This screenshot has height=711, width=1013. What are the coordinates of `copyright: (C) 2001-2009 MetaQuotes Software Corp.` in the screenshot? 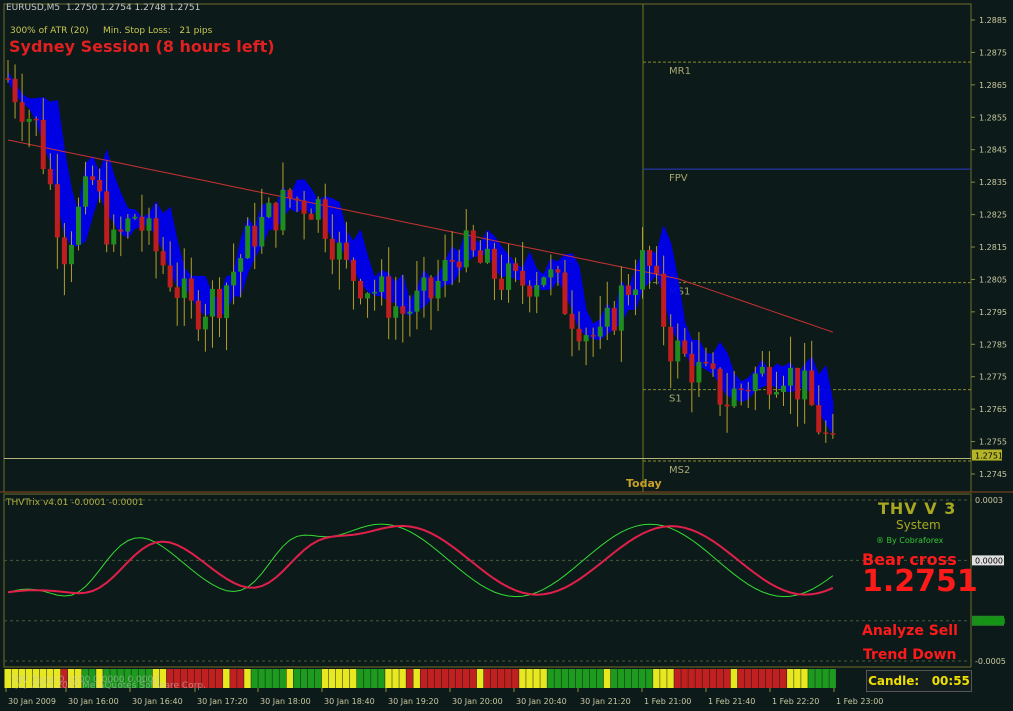 It's located at (110, 686).